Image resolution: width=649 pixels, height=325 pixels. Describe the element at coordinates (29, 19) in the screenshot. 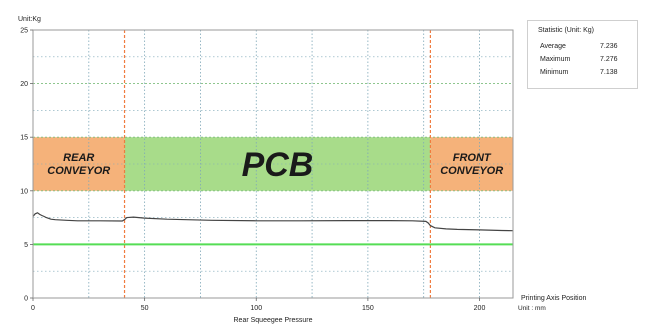

I see `y-unit-label: Unit:Kg` at that location.